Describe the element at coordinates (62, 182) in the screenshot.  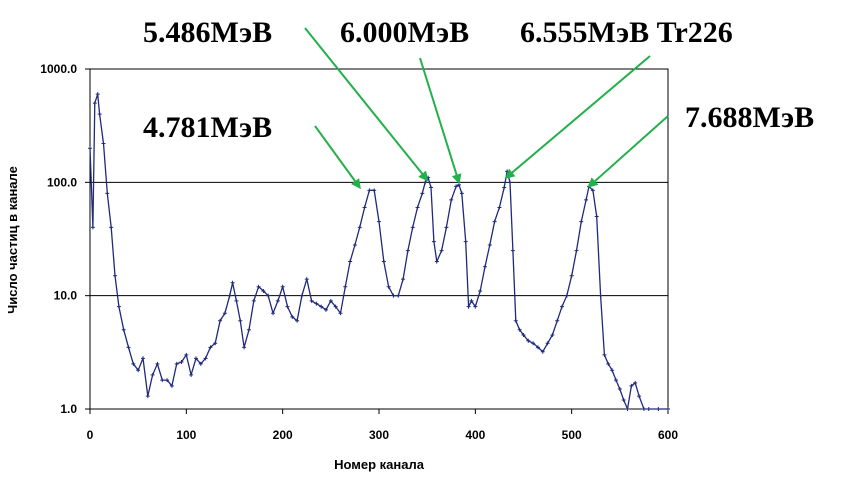
I see `y-tick-label: 100.0` at that location.